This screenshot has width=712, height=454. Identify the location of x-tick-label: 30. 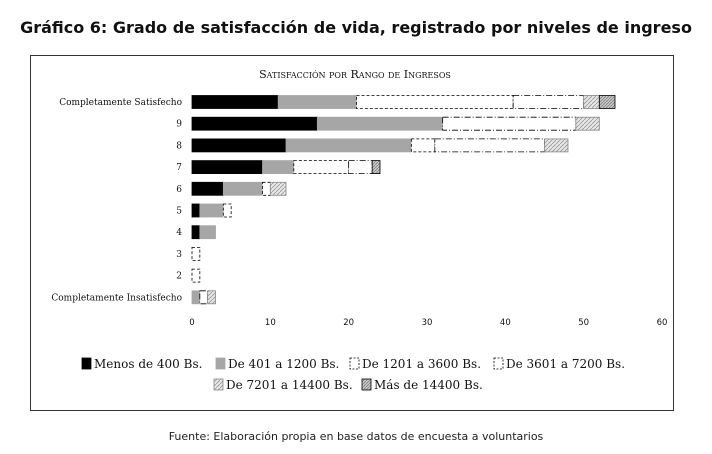
(427, 323).